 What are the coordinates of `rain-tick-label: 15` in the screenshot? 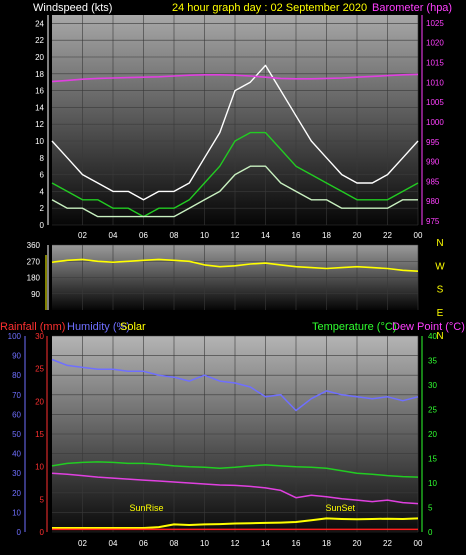 It's located at (39, 434).